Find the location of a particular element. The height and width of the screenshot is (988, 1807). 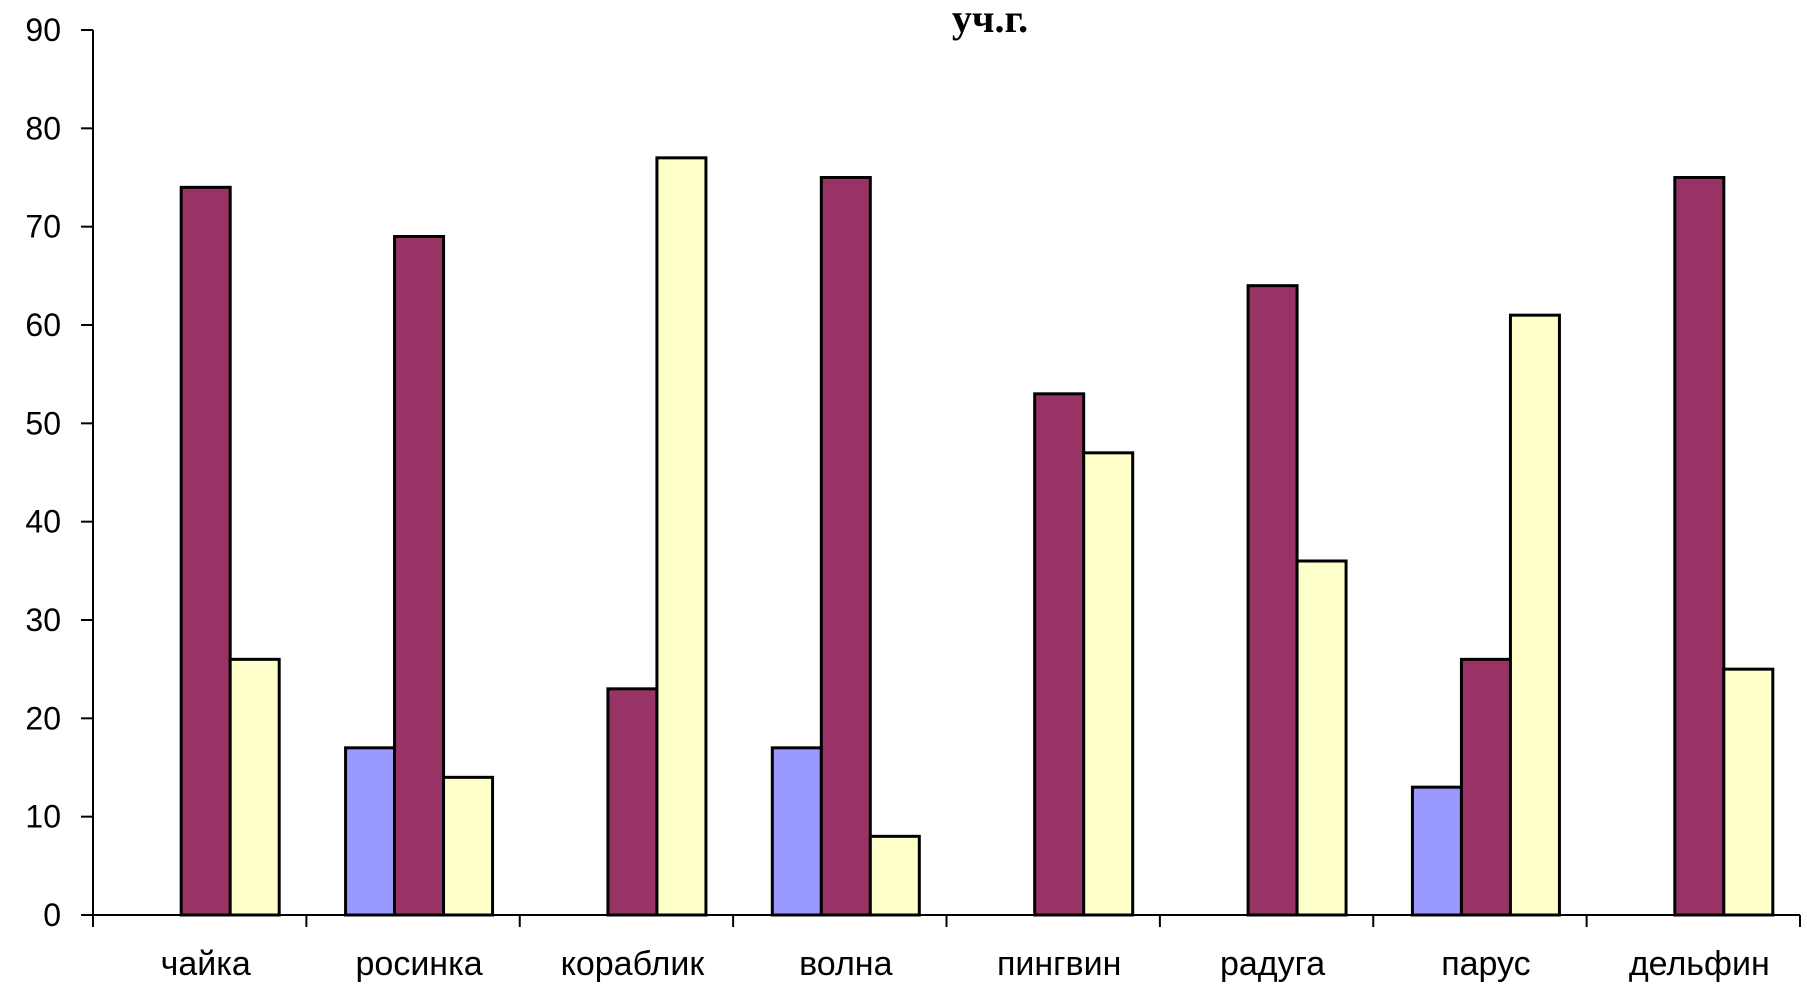

y-tick-label: 0 is located at coordinates (52, 915).